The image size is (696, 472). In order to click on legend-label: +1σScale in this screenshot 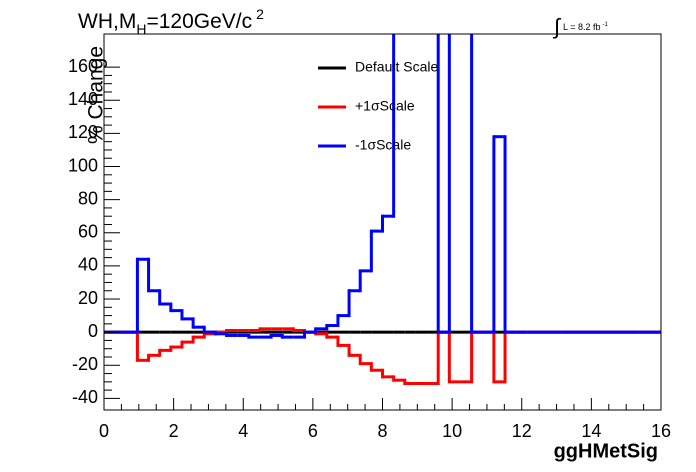, I will do `click(385, 106)`.